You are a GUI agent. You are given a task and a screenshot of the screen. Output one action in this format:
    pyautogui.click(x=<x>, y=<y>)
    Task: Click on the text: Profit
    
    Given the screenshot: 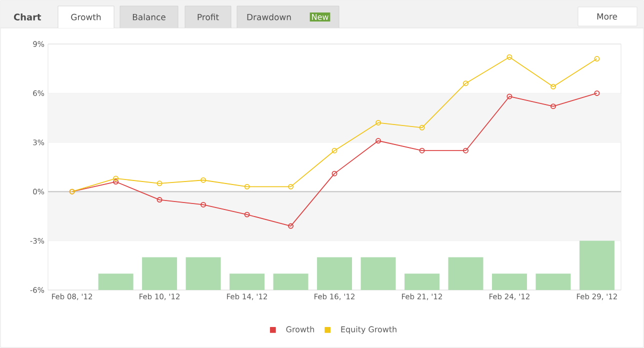 What is the action you would take?
    pyautogui.click(x=208, y=17)
    